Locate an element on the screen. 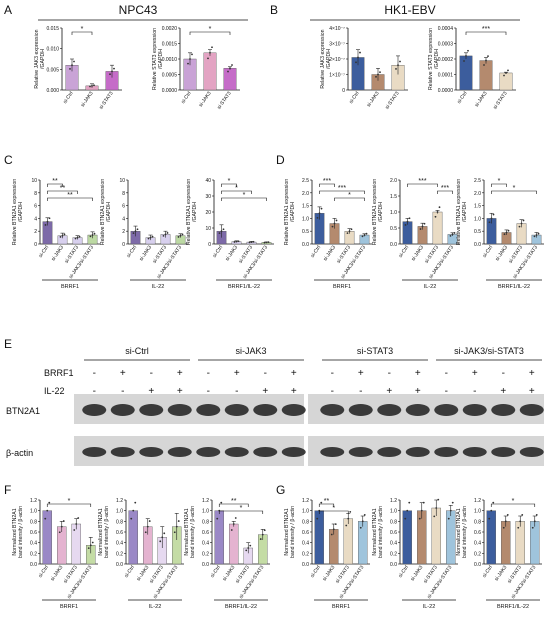 The height and width of the screenshot is (631, 550). group-label: si-STAT3 is located at coordinates (375, 351).